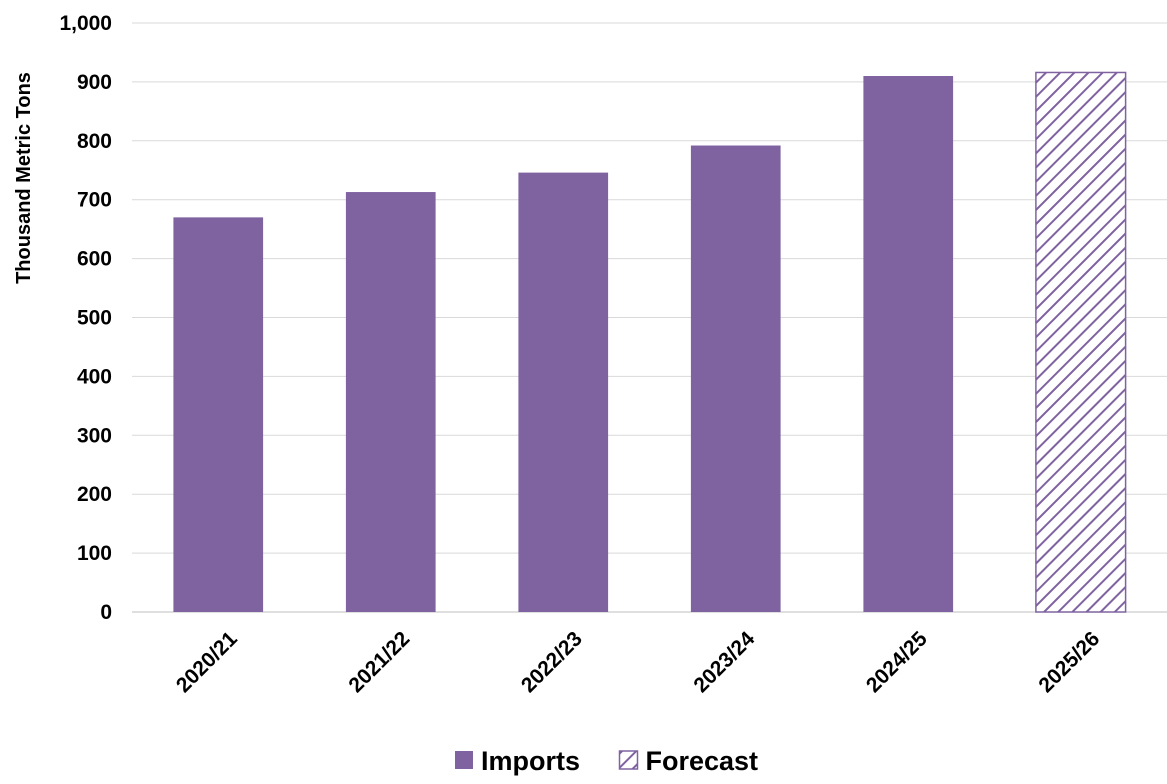 This screenshot has height=784, width=1167. I want to click on y-tick-label: 500, so click(94, 318).